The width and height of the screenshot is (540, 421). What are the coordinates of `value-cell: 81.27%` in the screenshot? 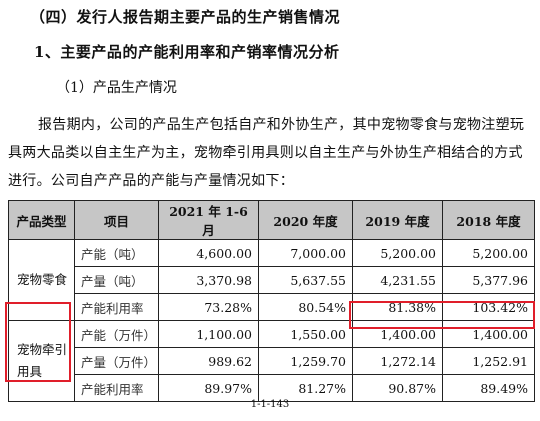 It's located at (305, 388).